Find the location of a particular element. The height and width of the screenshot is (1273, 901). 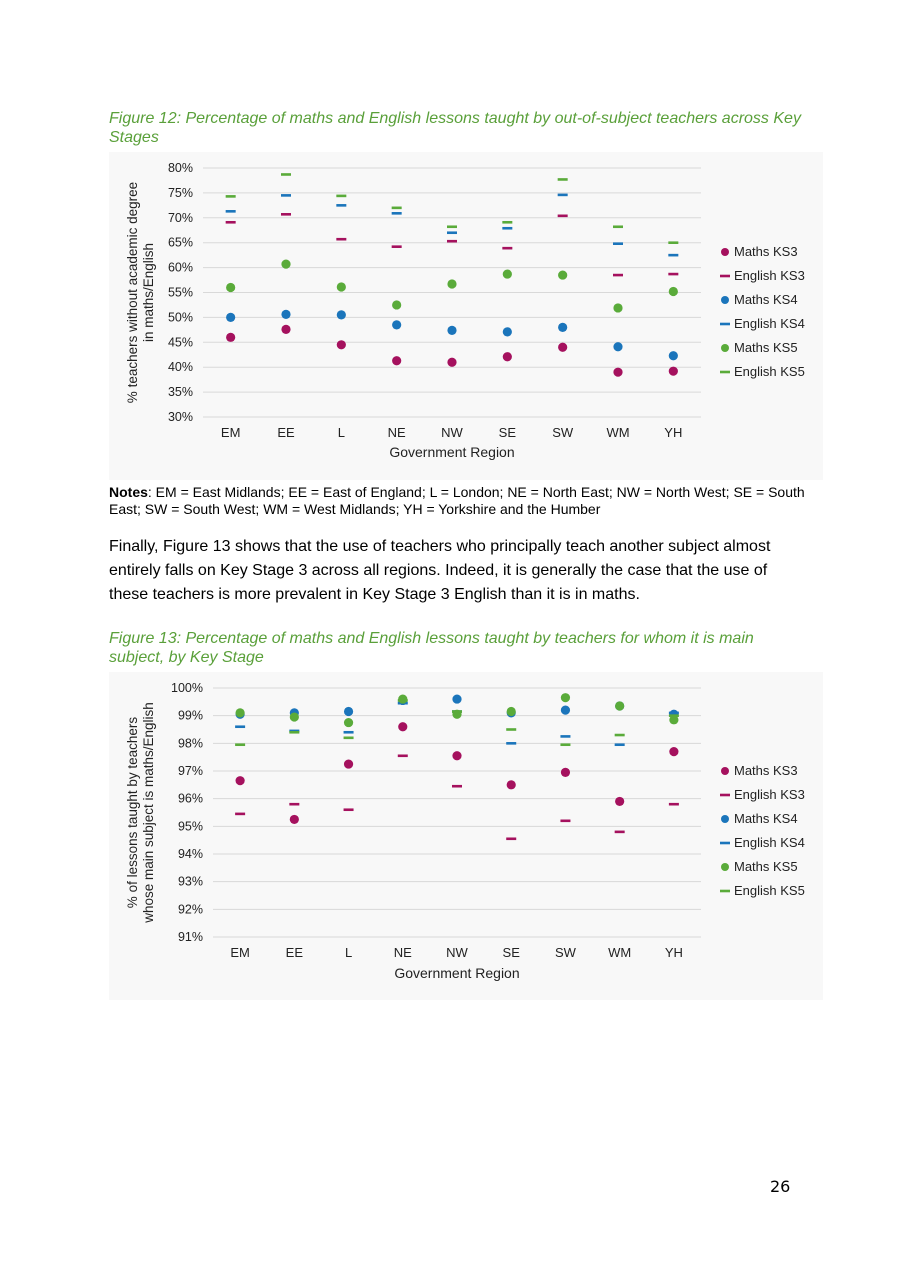

notes-label: Notes is located at coordinates (128, 492).